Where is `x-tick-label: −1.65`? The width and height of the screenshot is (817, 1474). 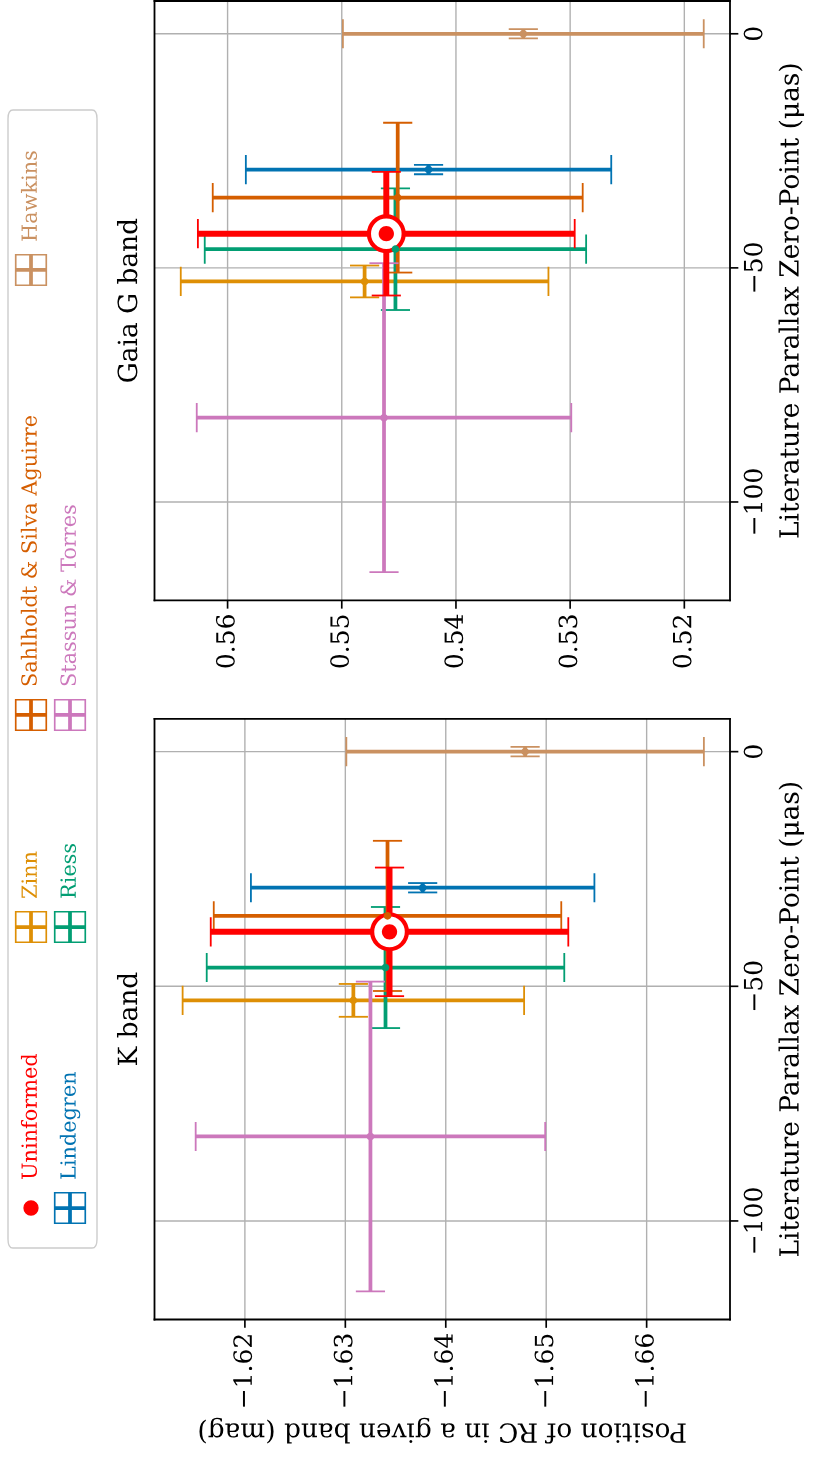 x-tick-label: −1.65 is located at coordinates (544, 1370).